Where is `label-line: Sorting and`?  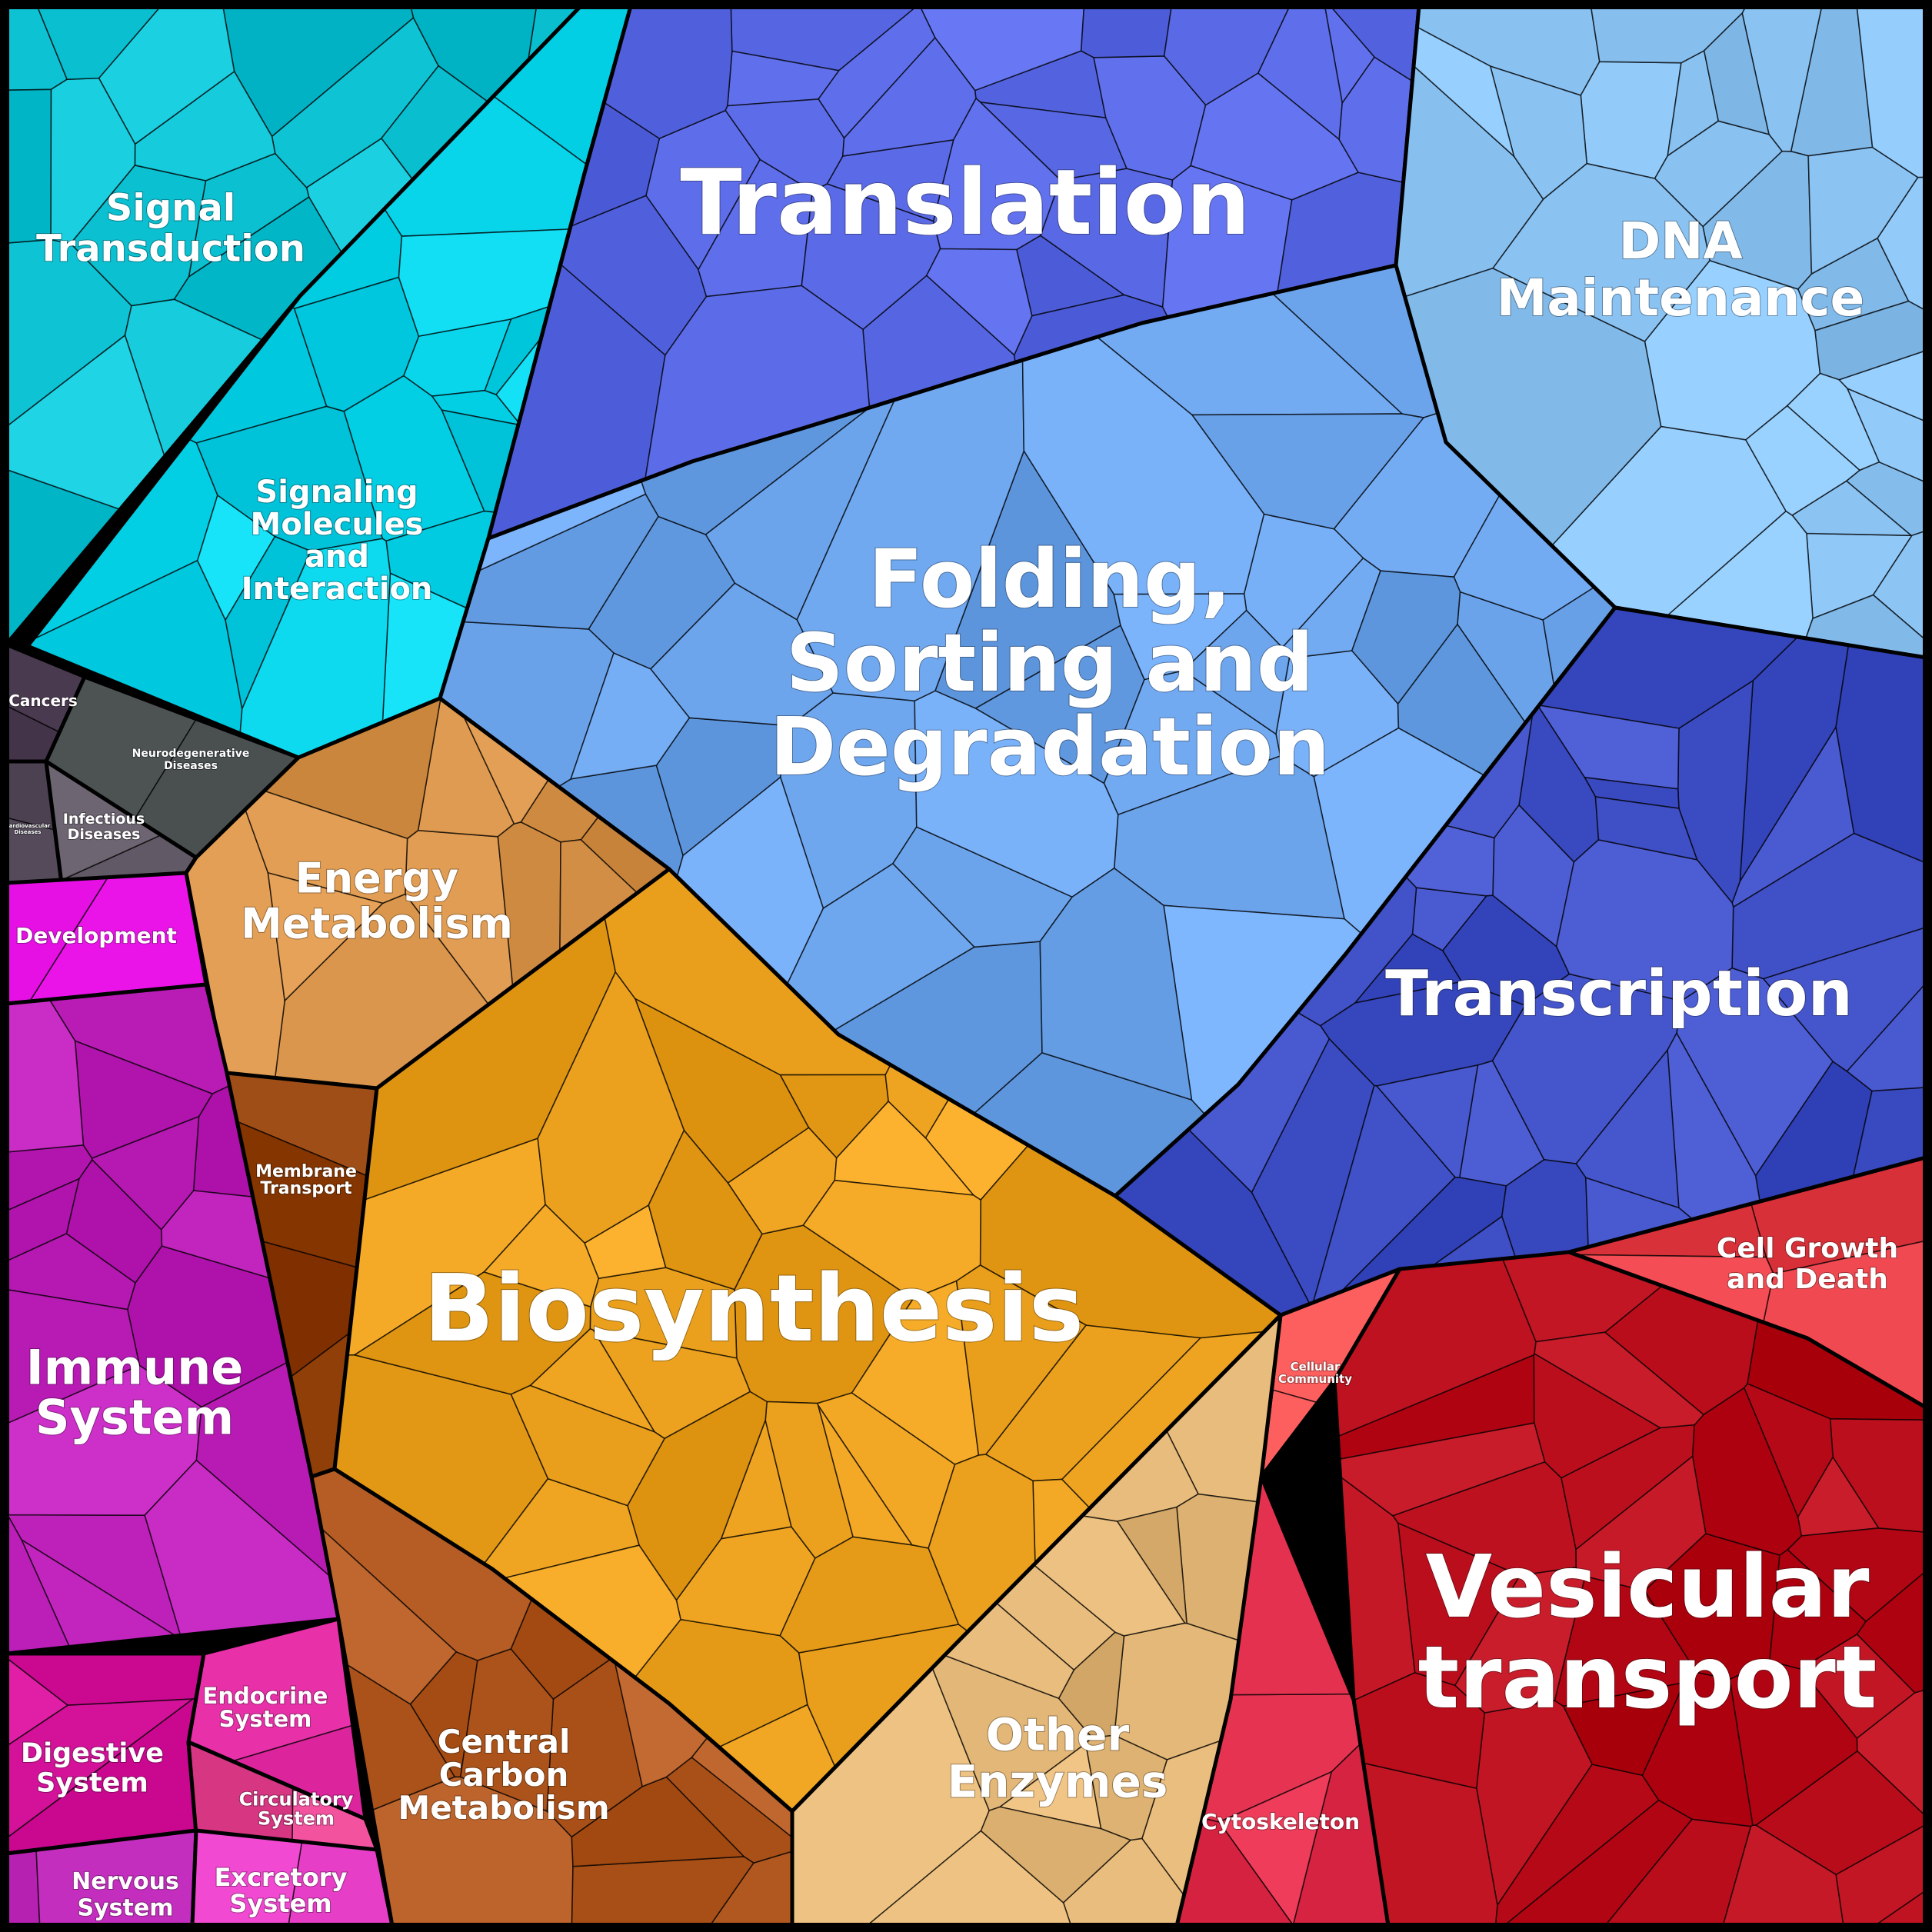
label-line: Sorting and is located at coordinates (1050, 663).